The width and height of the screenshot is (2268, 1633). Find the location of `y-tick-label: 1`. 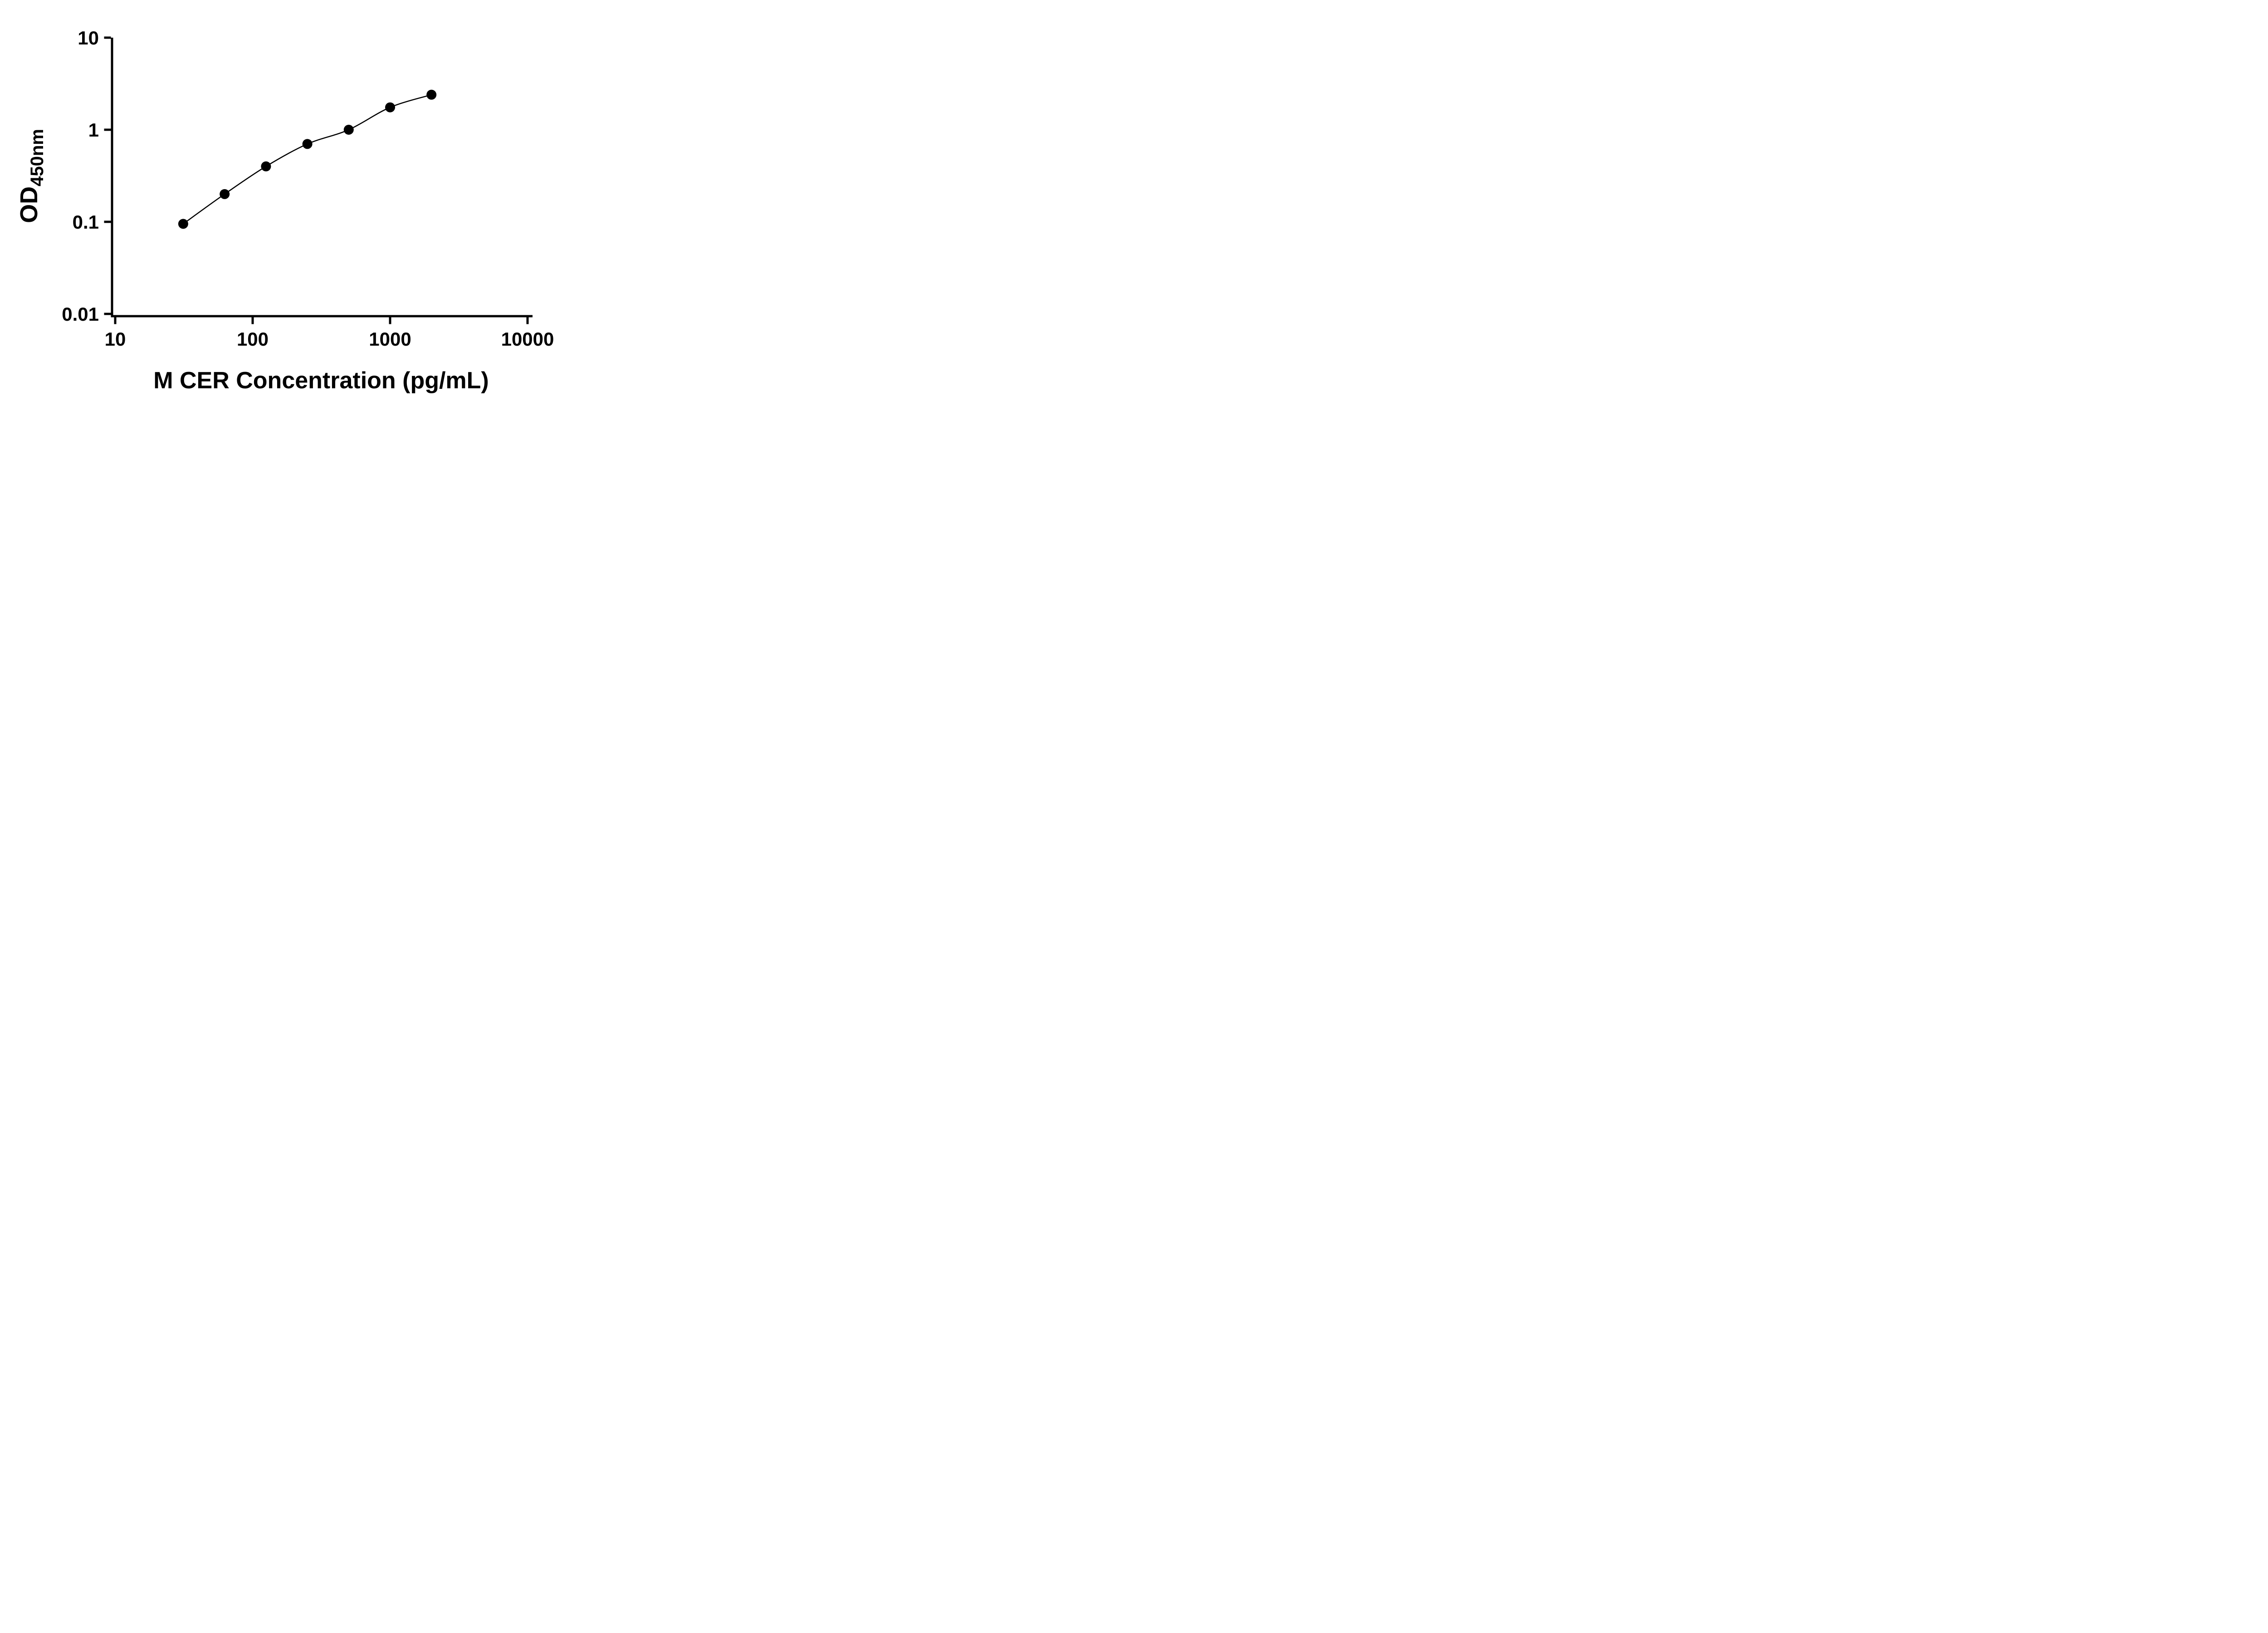

y-tick-label: 1 is located at coordinates (94, 130).